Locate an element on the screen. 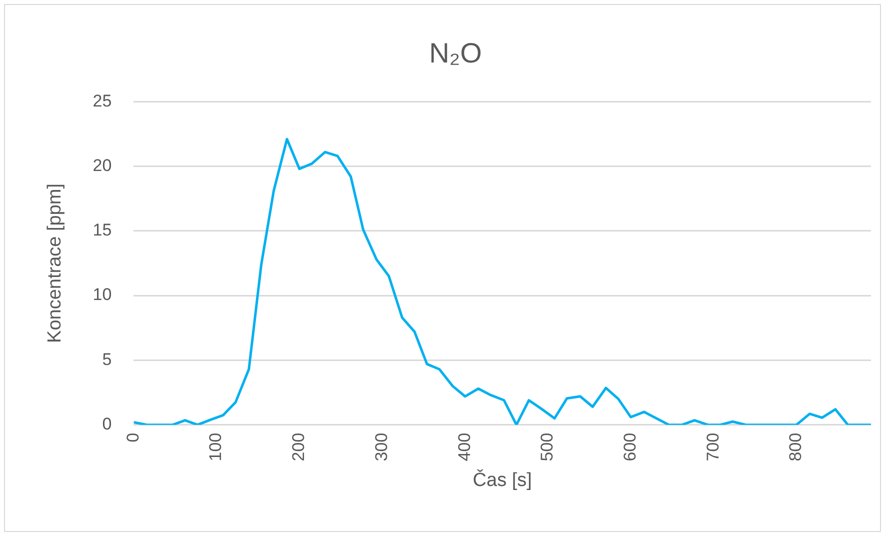 Image resolution: width=885 pixels, height=536 pixels. x-tick-label: 100 is located at coordinates (216, 447).